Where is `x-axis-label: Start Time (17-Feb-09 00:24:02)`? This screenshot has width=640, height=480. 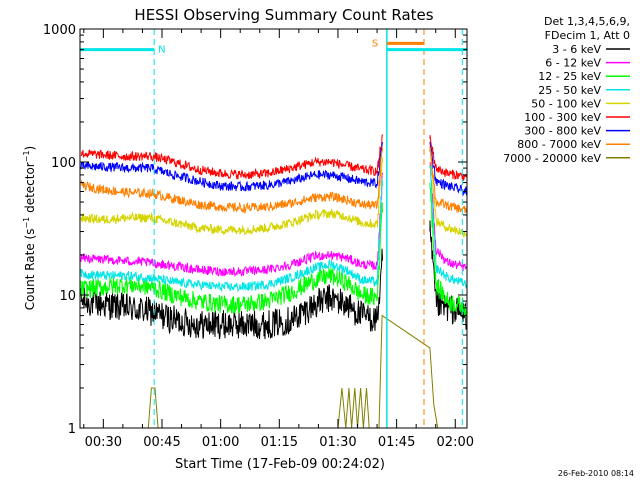
x-axis-label: Start Time (17-Feb-09 00:24:02) is located at coordinates (280, 464).